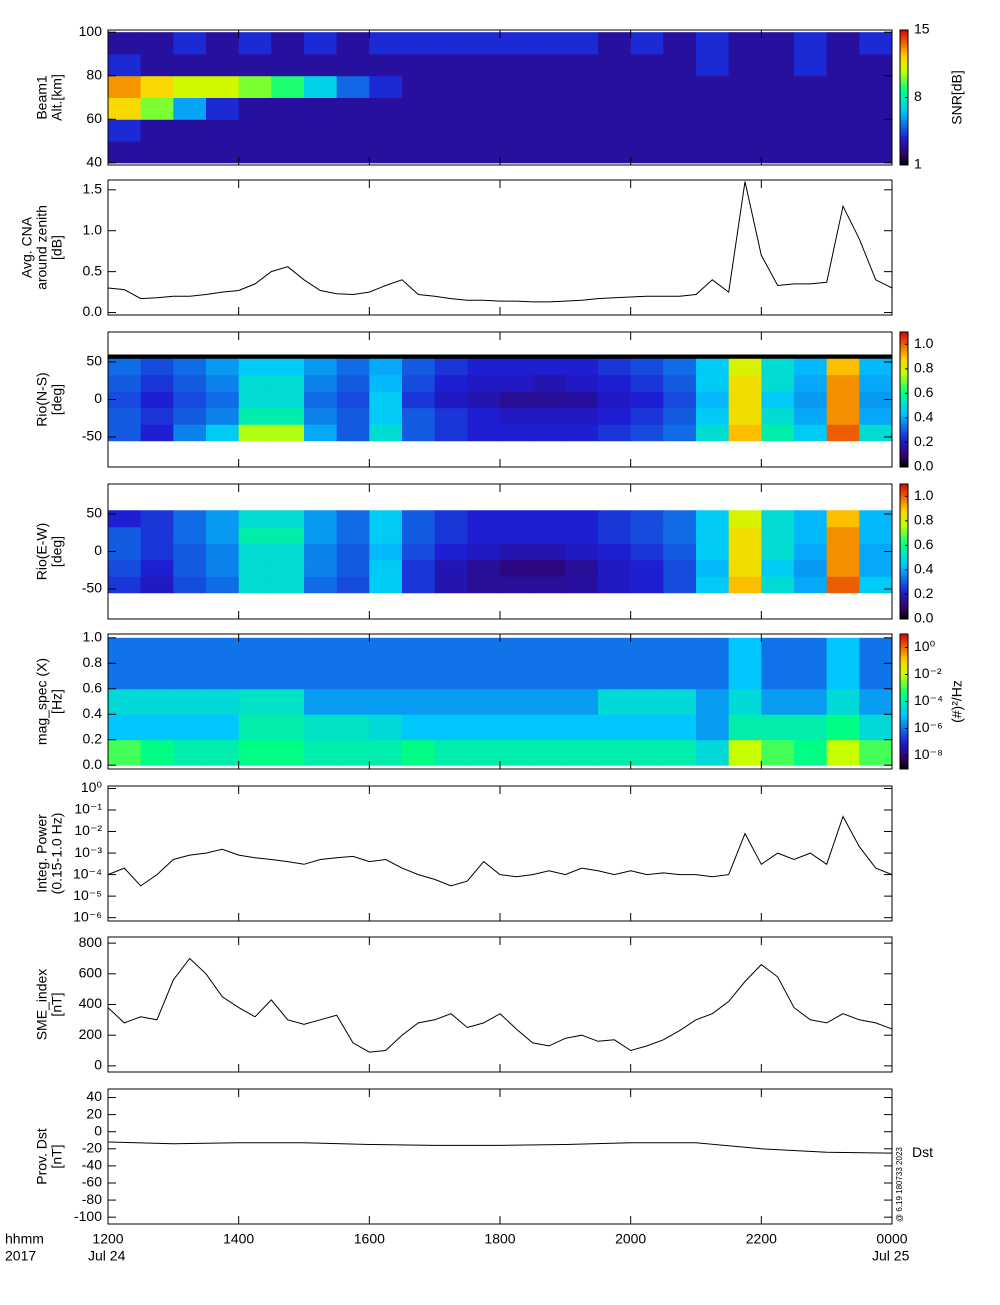  I want to click on colorbar-tick-label: 8, so click(918, 96).